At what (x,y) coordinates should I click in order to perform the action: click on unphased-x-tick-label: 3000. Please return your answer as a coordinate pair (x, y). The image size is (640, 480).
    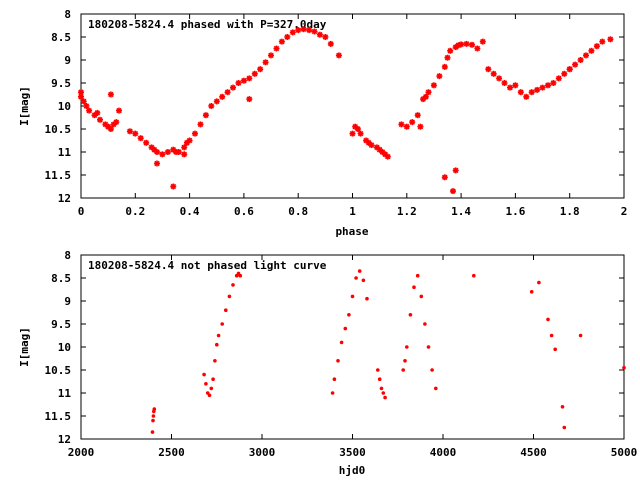
    Looking at the image, I should click on (262, 452).